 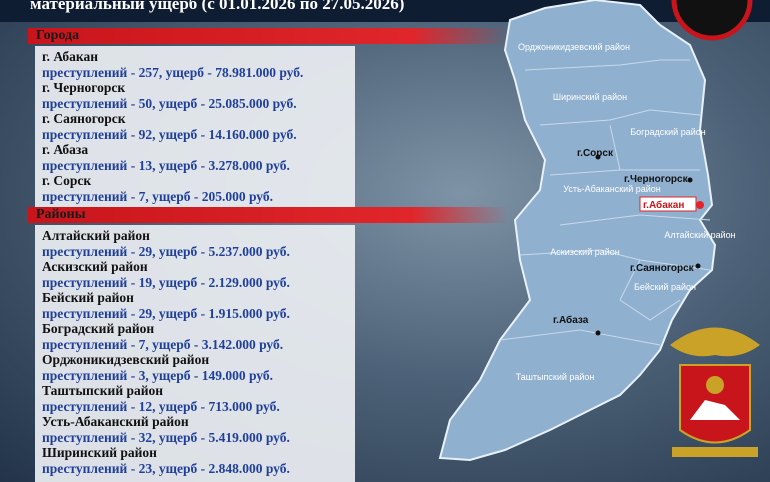 I want to click on item-name: г. Абакан, so click(x=70, y=56).